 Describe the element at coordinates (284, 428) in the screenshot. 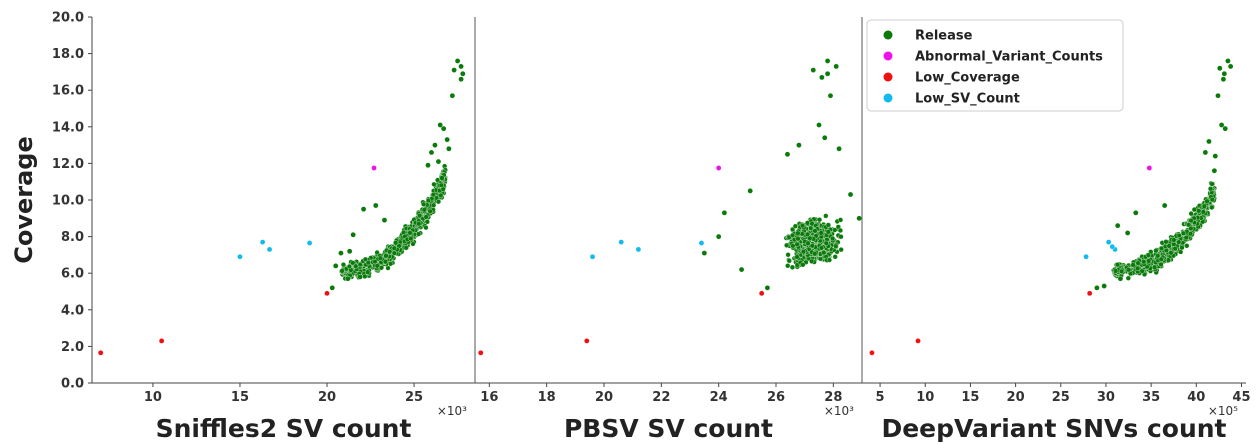

I see `x-axis-label: Sniffles2 SV count` at that location.